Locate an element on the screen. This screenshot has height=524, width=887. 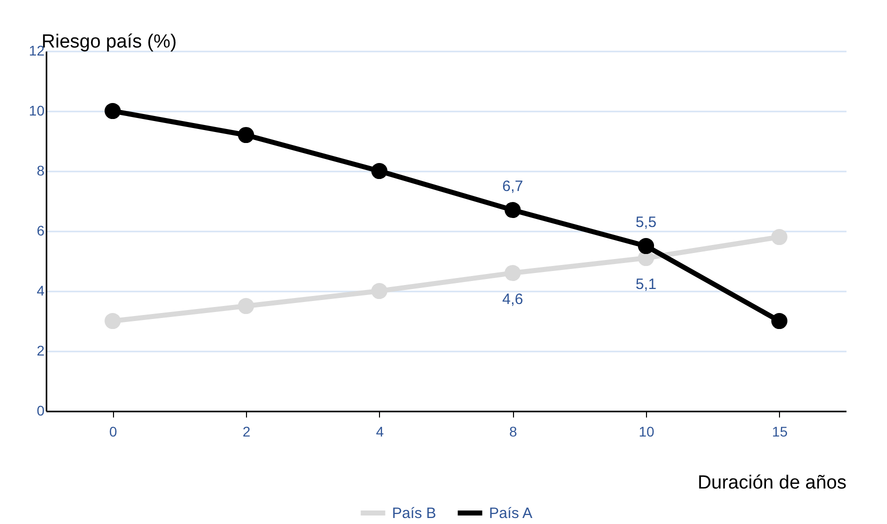
data-label: 4,6 is located at coordinates (513, 299).